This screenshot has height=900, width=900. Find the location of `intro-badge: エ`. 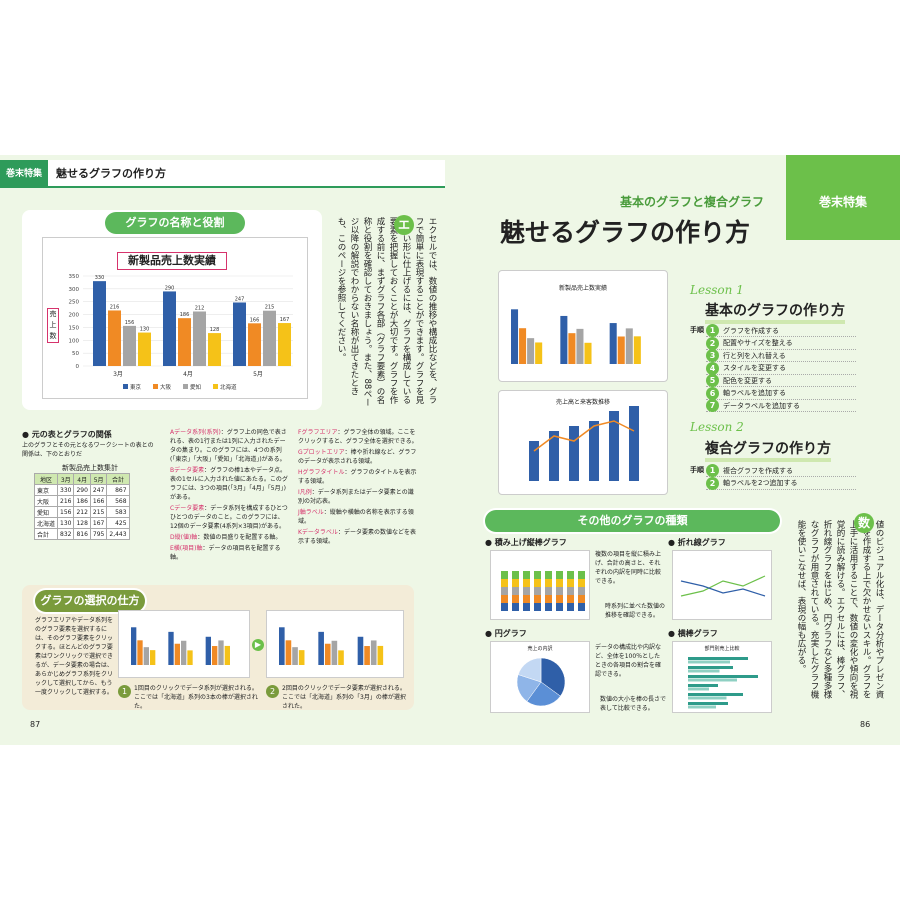

intro-badge: エ is located at coordinates (404, 225).